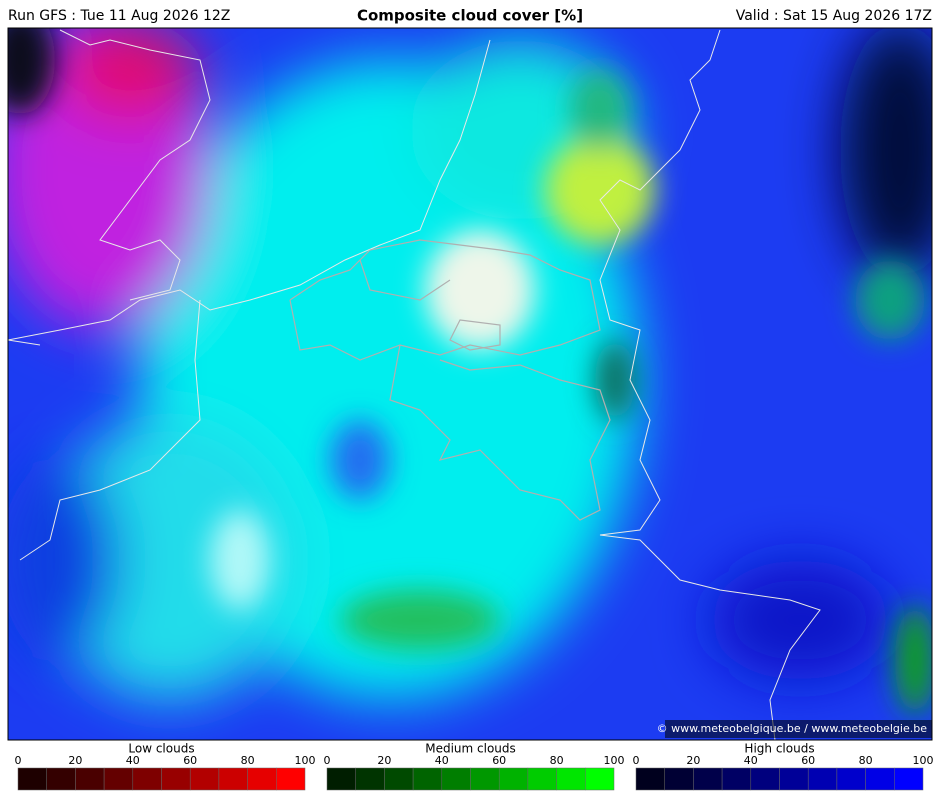 The width and height of the screenshot is (940, 800). Describe the element at coordinates (470, 16) in the screenshot. I see `title: Composite cloud cover [%]` at that location.